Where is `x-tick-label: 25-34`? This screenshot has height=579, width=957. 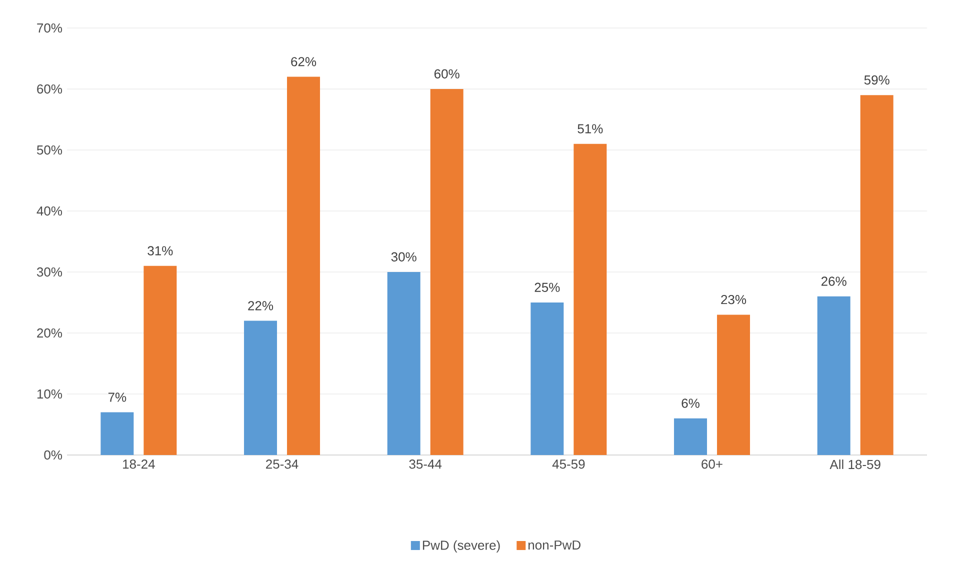
x-tick-label: 25-34 is located at coordinates (282, 464).